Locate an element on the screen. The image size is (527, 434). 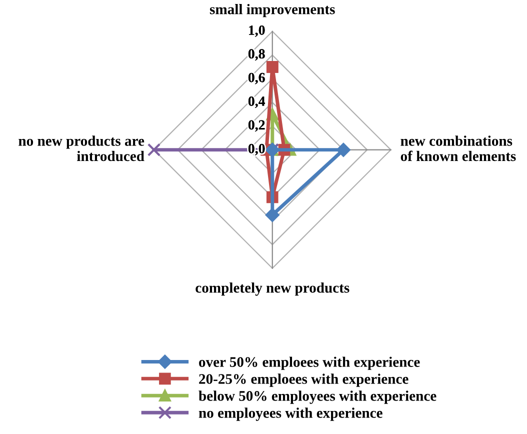
y-tick-label: 0,4 is located at coordinates (257, 102).